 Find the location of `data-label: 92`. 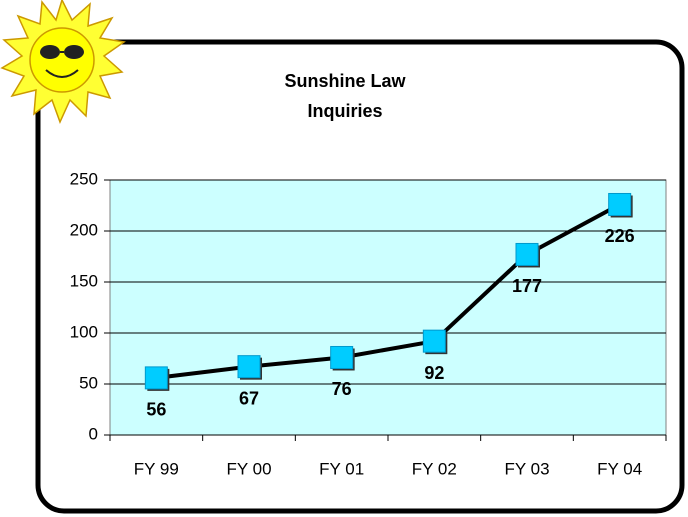

data-label: 92 is located at coordinates (434, 373).